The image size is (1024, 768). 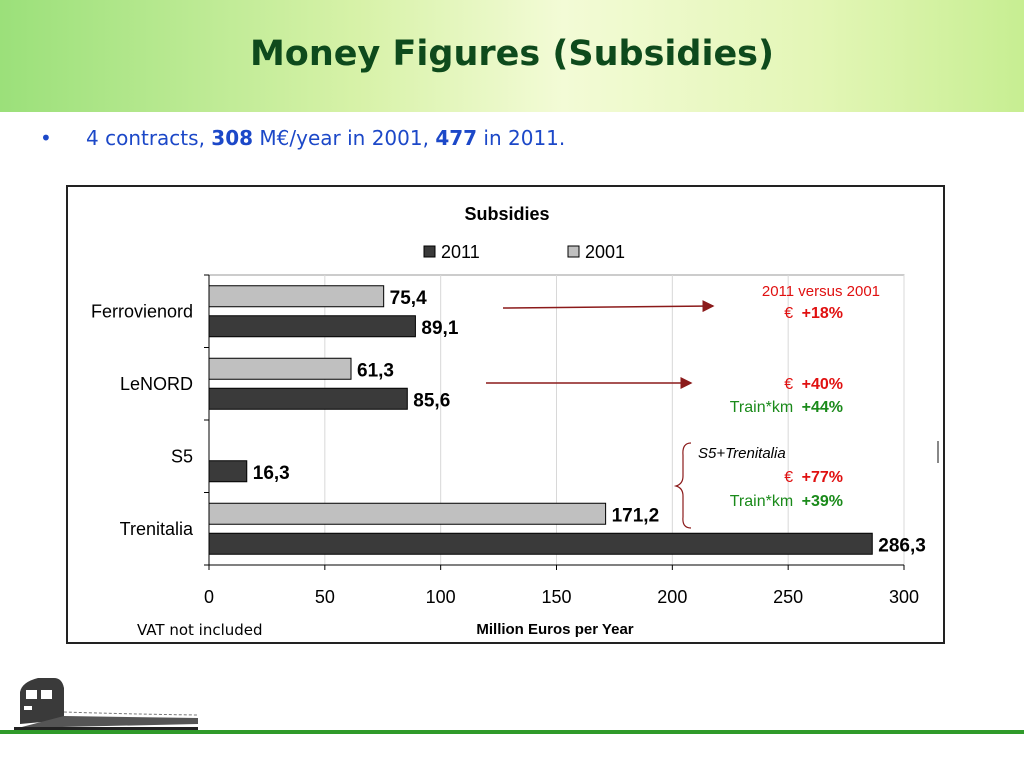 I want to click on annotation-s5-trenitalia-euro-value: +77%, so click(x=822, y=477).